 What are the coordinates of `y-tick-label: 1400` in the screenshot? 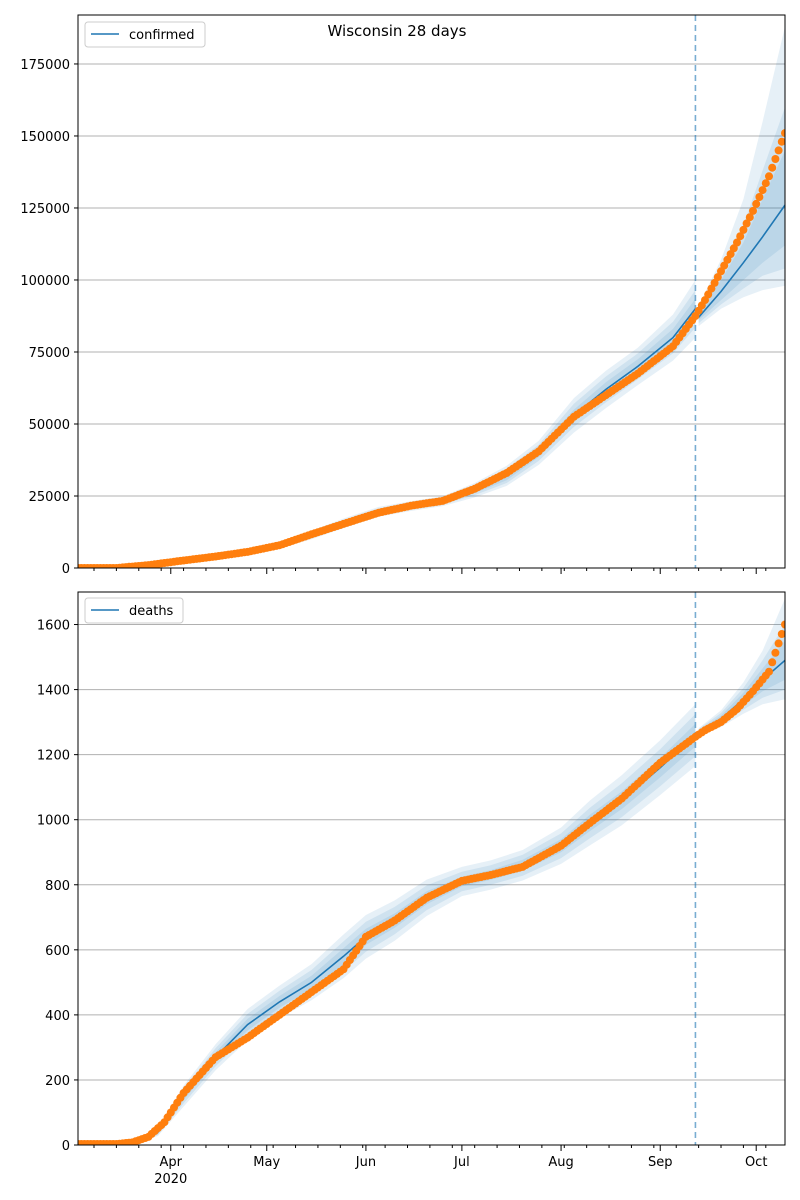 It's located at (53, 691).